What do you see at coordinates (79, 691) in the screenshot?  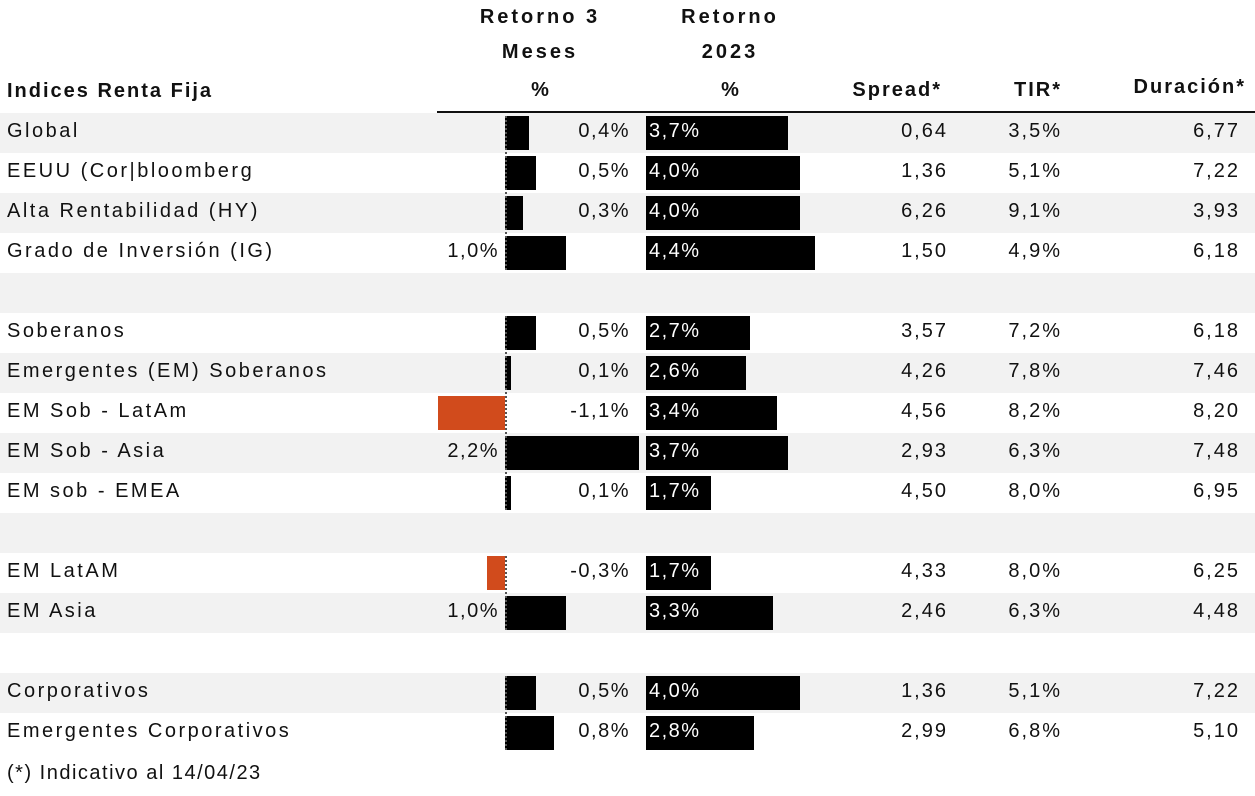 I see `row-label: Corporativos` at bounding box center [79, 691].